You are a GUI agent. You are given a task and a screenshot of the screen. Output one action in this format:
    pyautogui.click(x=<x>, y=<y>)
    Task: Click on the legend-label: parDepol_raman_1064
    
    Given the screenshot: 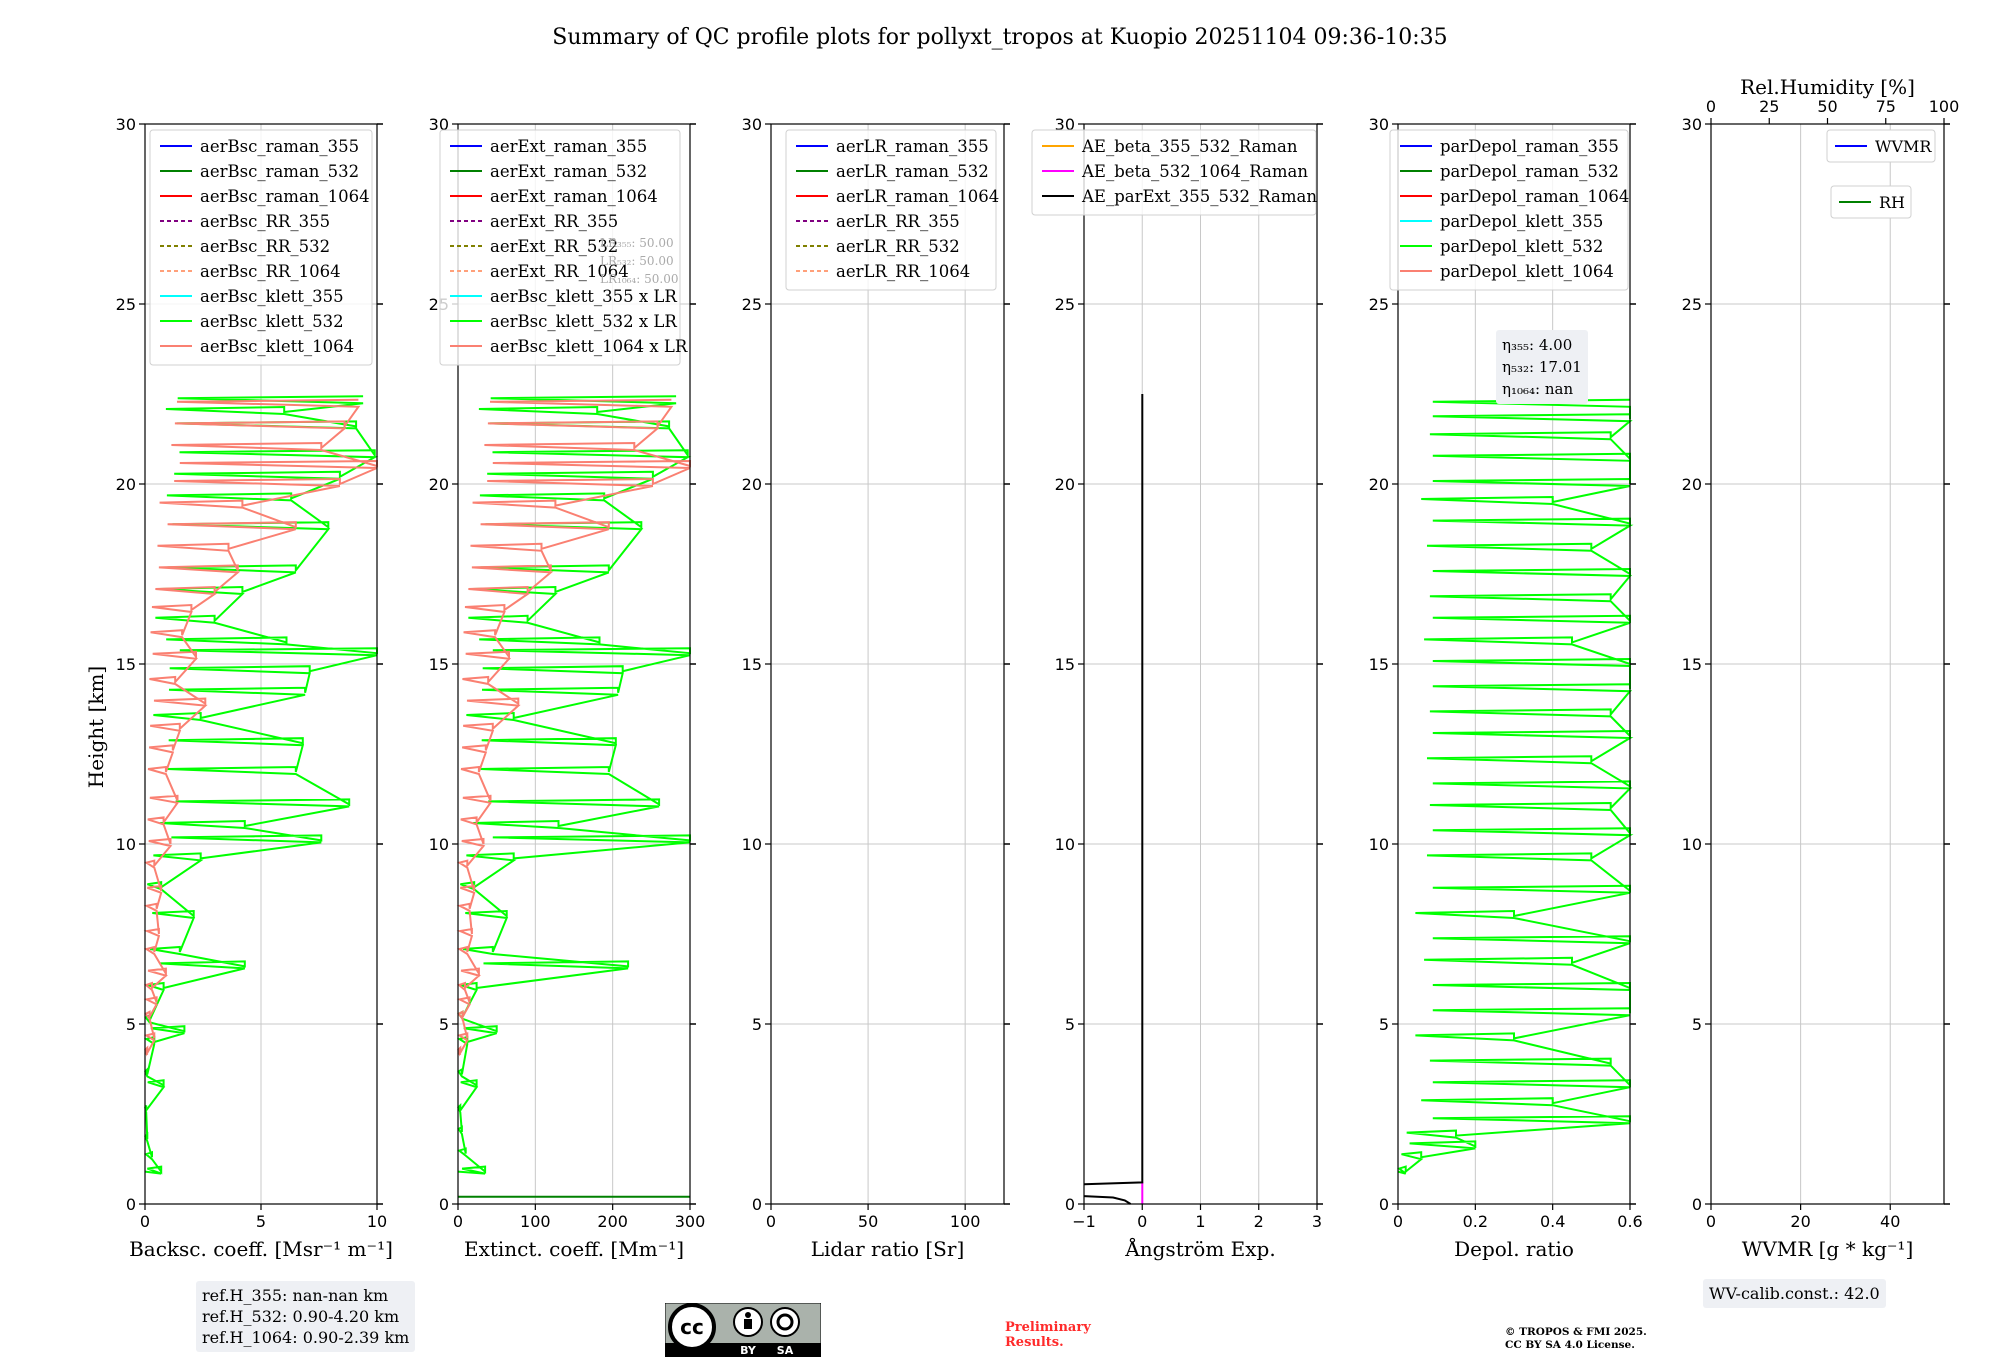 What is the action you would take?
    pyautogui.click(x=1534, y=196)
    